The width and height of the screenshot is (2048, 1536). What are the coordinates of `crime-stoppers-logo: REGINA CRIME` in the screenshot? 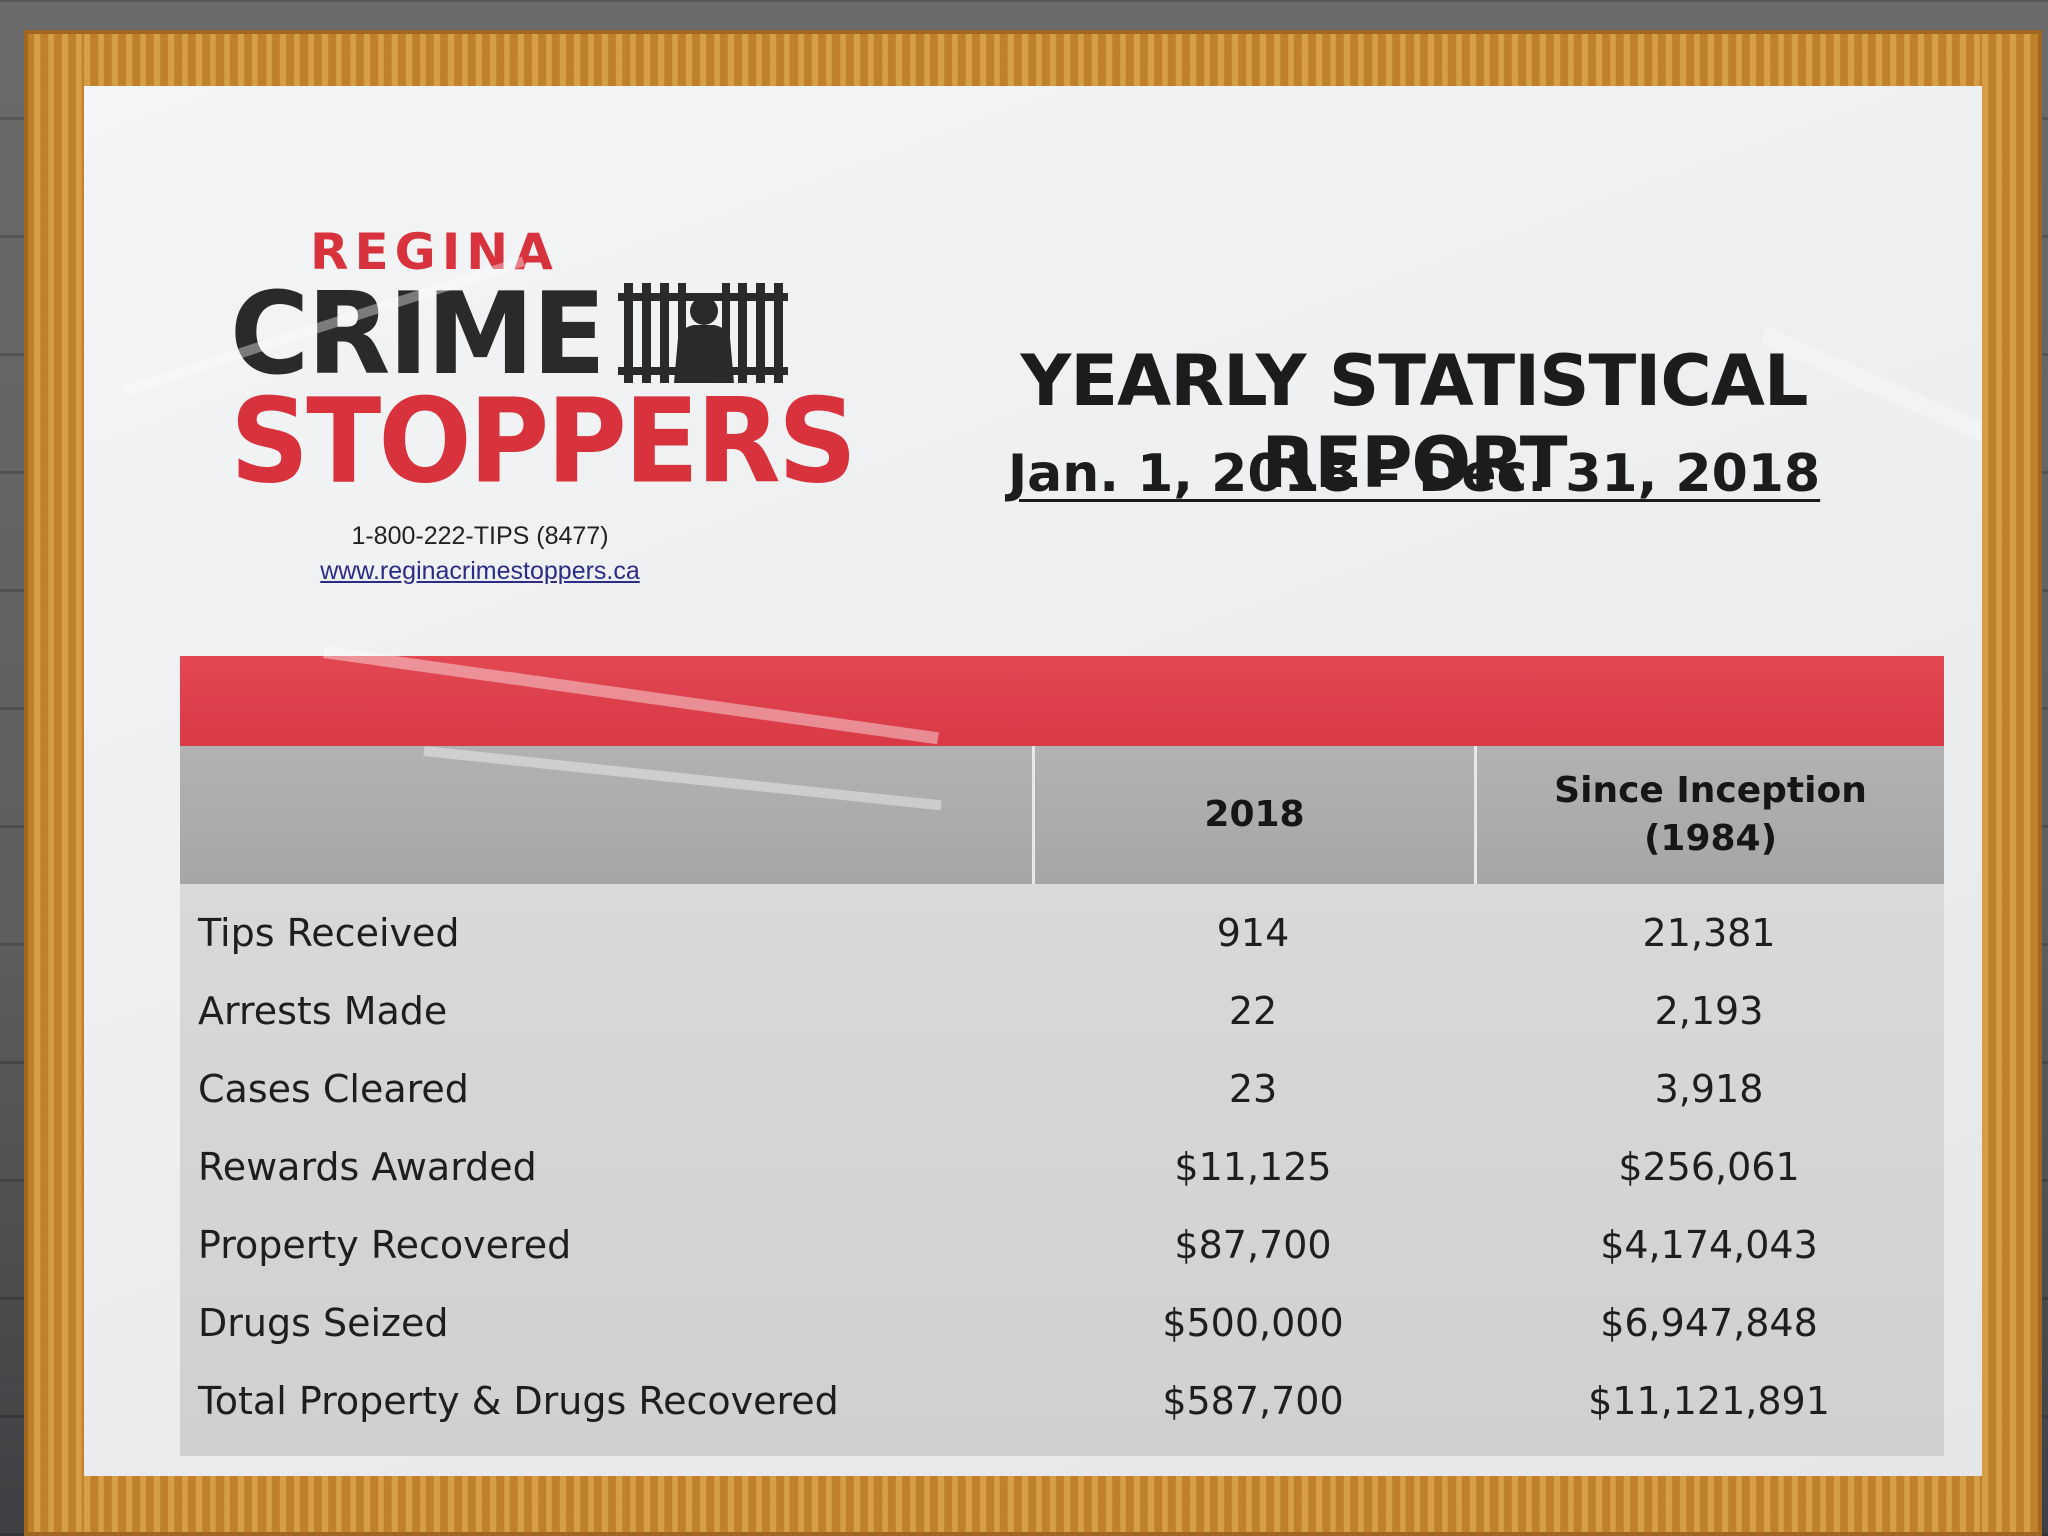 It's located at (543, 404).